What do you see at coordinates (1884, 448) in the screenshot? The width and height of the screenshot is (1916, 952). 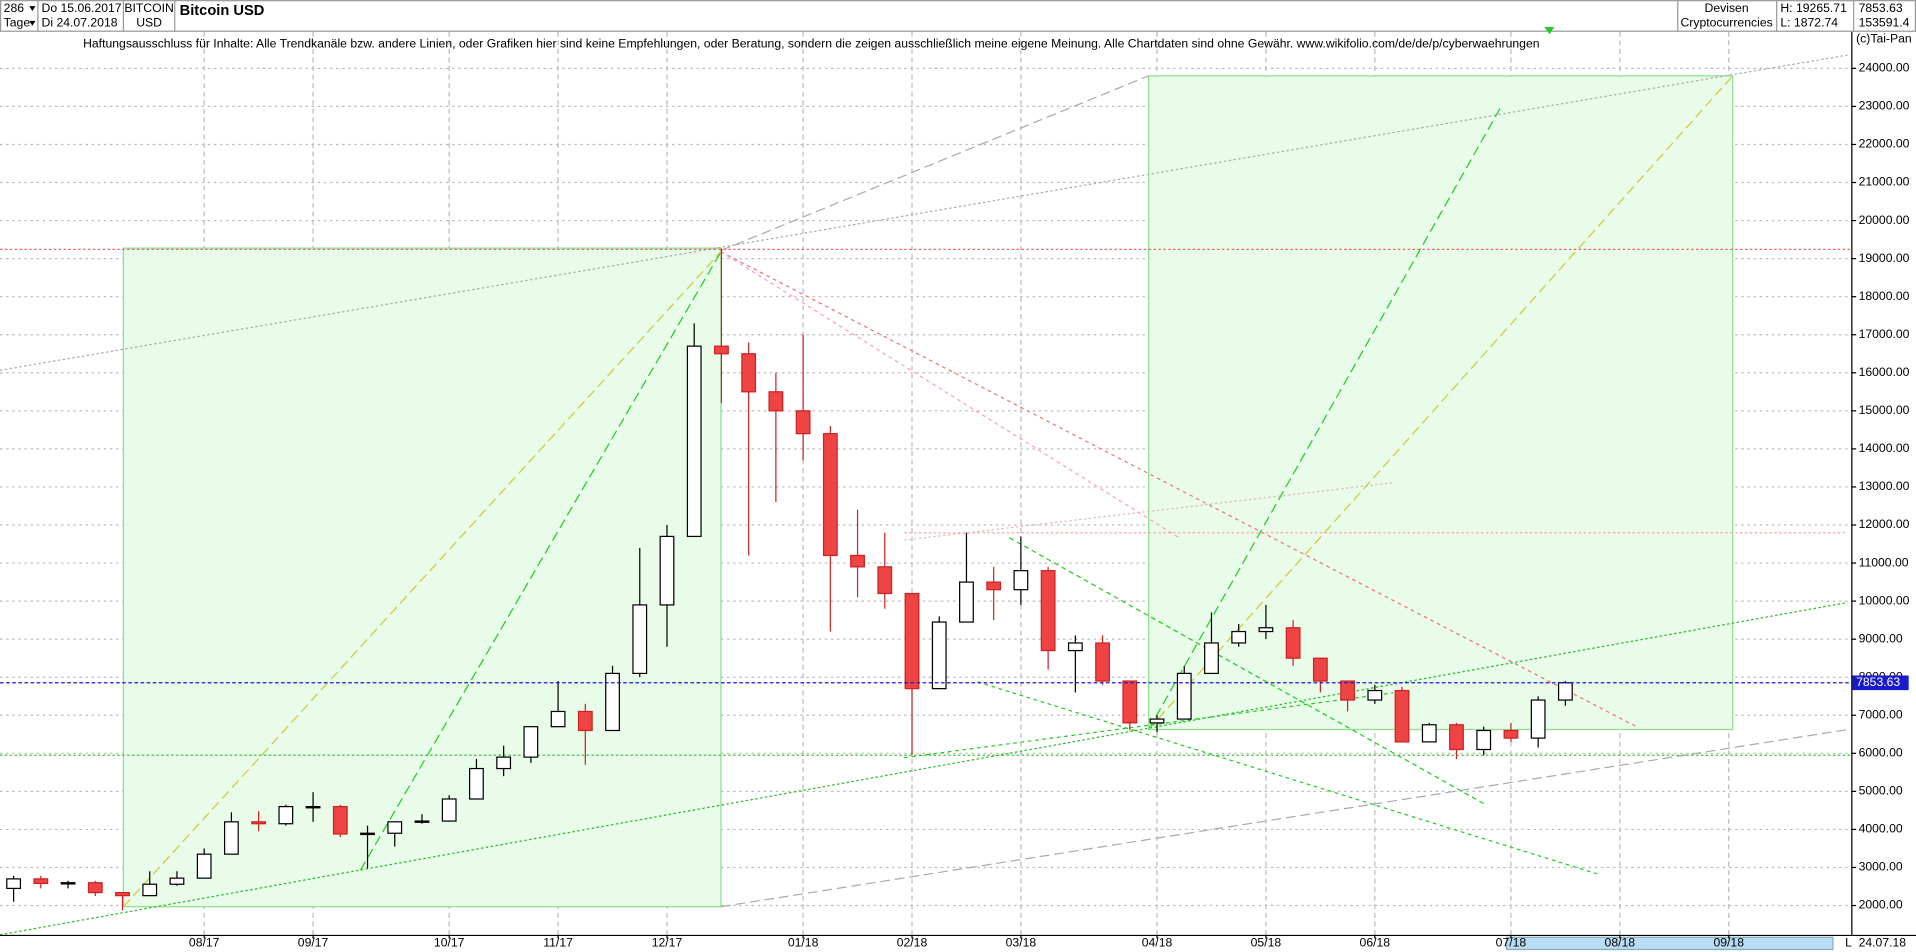 I see `y-tick-label: 14000.00` at bounding box center [1884, 448].